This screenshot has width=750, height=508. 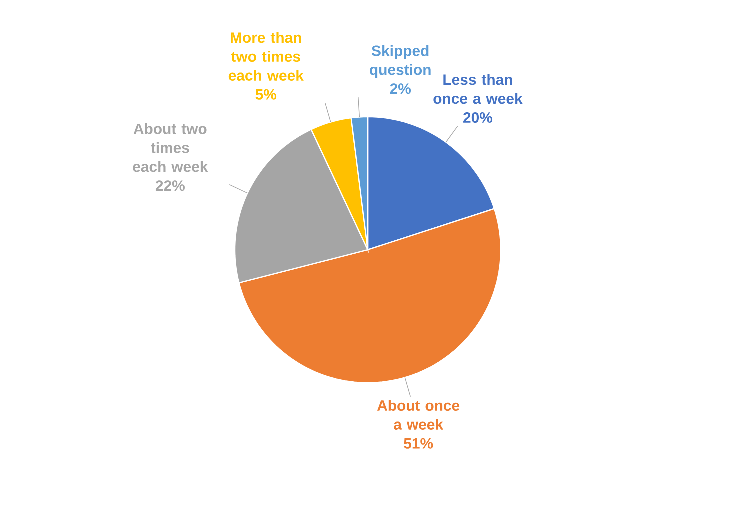 I want to click on slice-label: About once a week, so click(x=418, y=415).